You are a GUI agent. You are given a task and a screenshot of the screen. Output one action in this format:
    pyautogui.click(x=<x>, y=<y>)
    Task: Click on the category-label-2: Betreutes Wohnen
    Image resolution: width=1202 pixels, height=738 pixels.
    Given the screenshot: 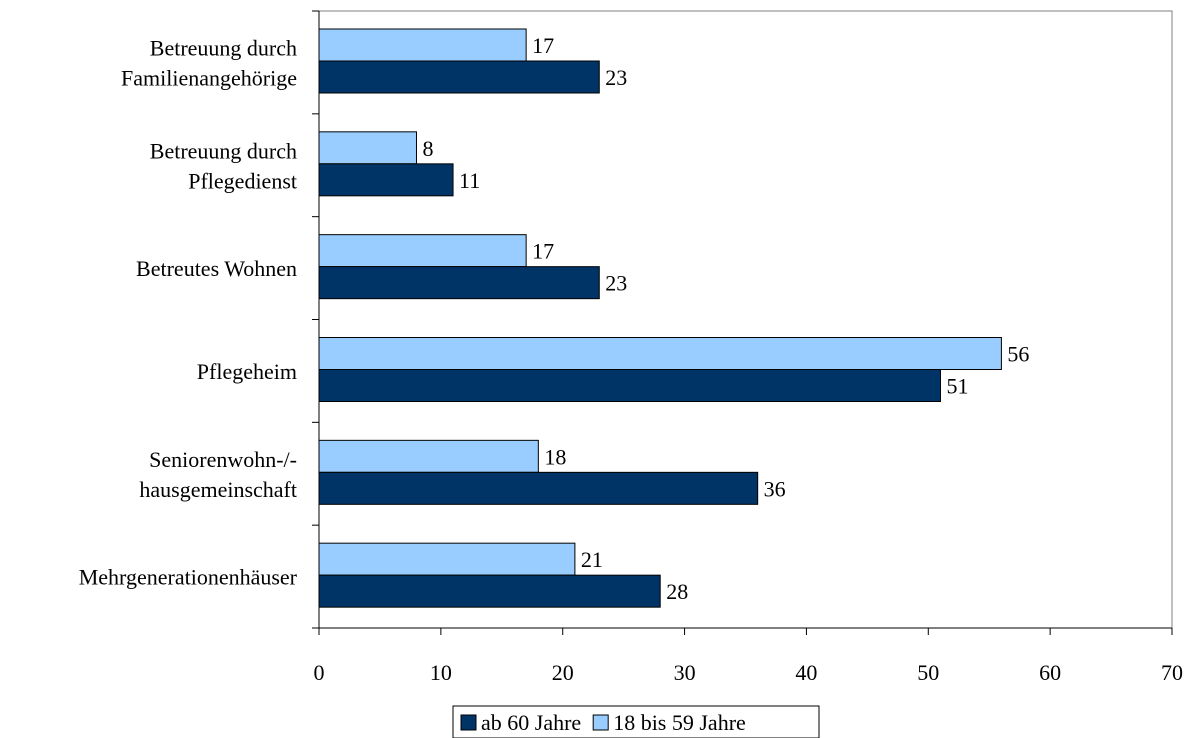 What is the action you would take?
    pyautogui.click(x=216, y=268)
    